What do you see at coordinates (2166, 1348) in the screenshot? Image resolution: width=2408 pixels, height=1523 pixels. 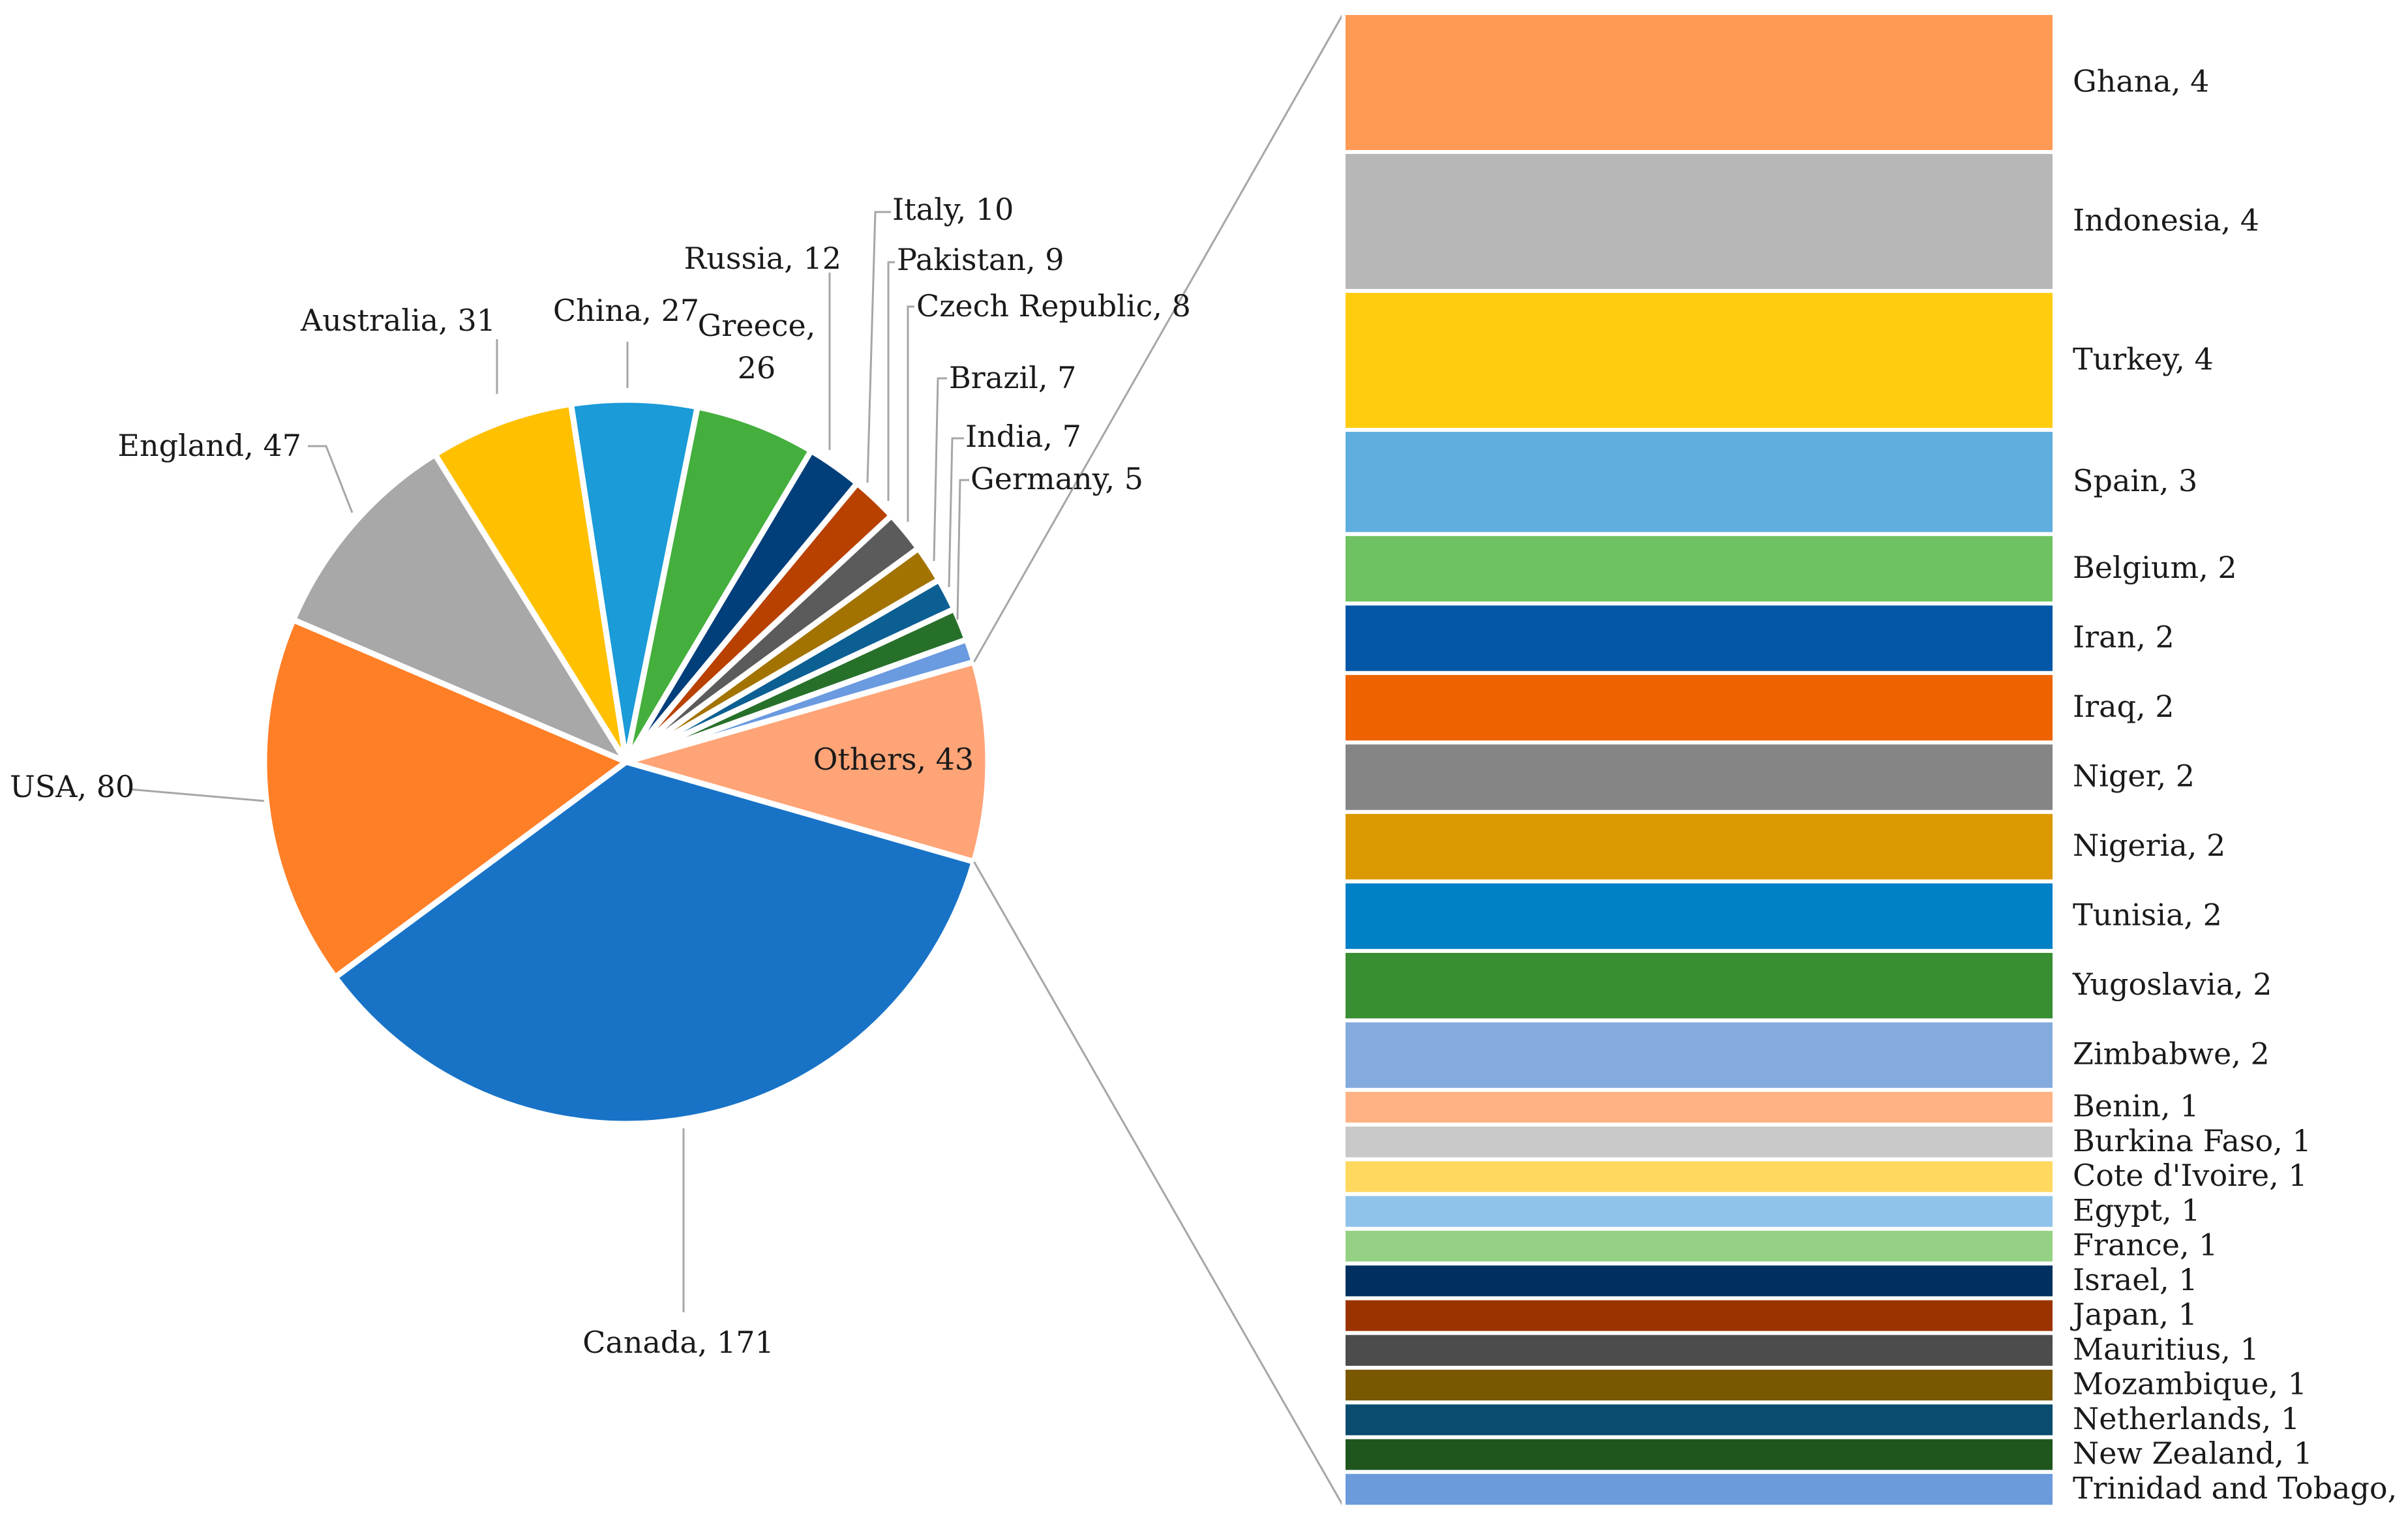 I see `bar-label-mauritius: Mauritius, 1` at bounding box center [2166, 1348].